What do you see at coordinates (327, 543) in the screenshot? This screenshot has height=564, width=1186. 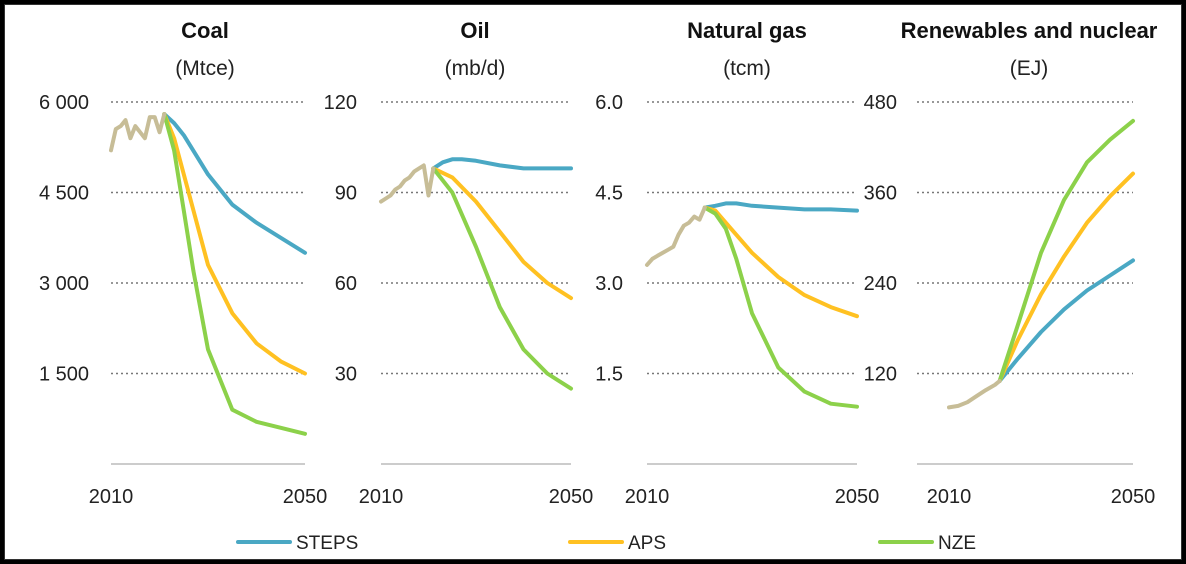 I see `legend-label: STEPS` at bounding box center [327, 543].